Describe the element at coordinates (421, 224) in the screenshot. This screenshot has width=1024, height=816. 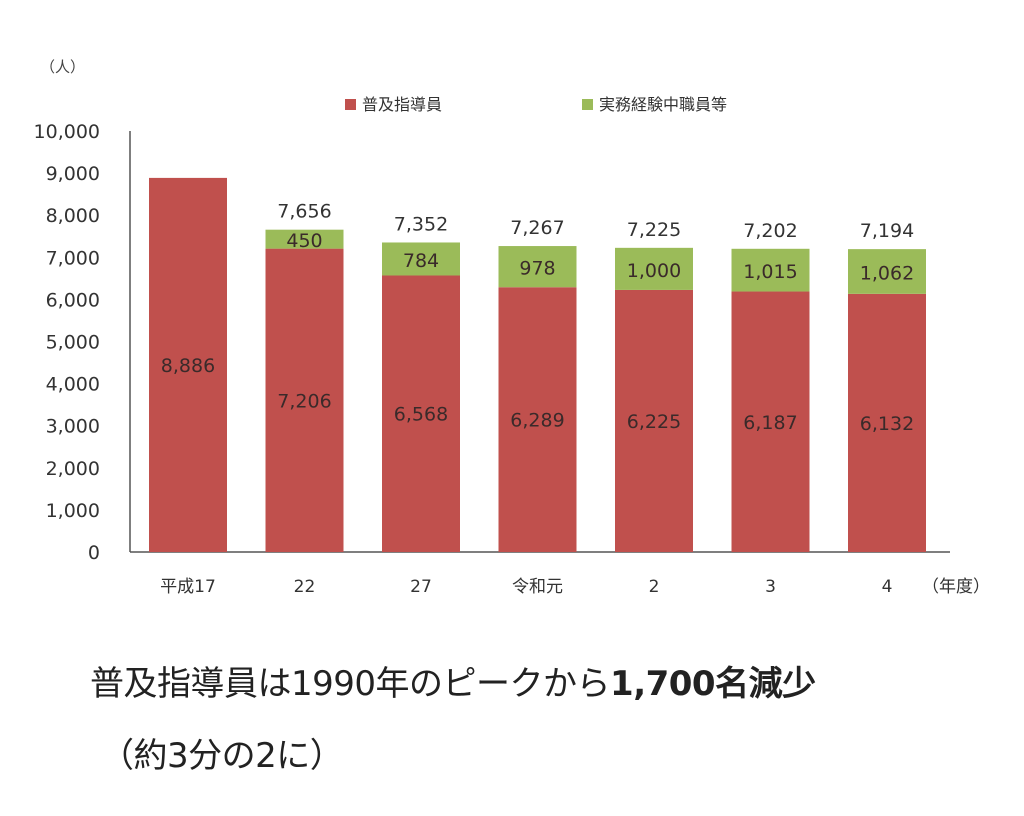
I see `bar-total-label: 7,352` at that location.